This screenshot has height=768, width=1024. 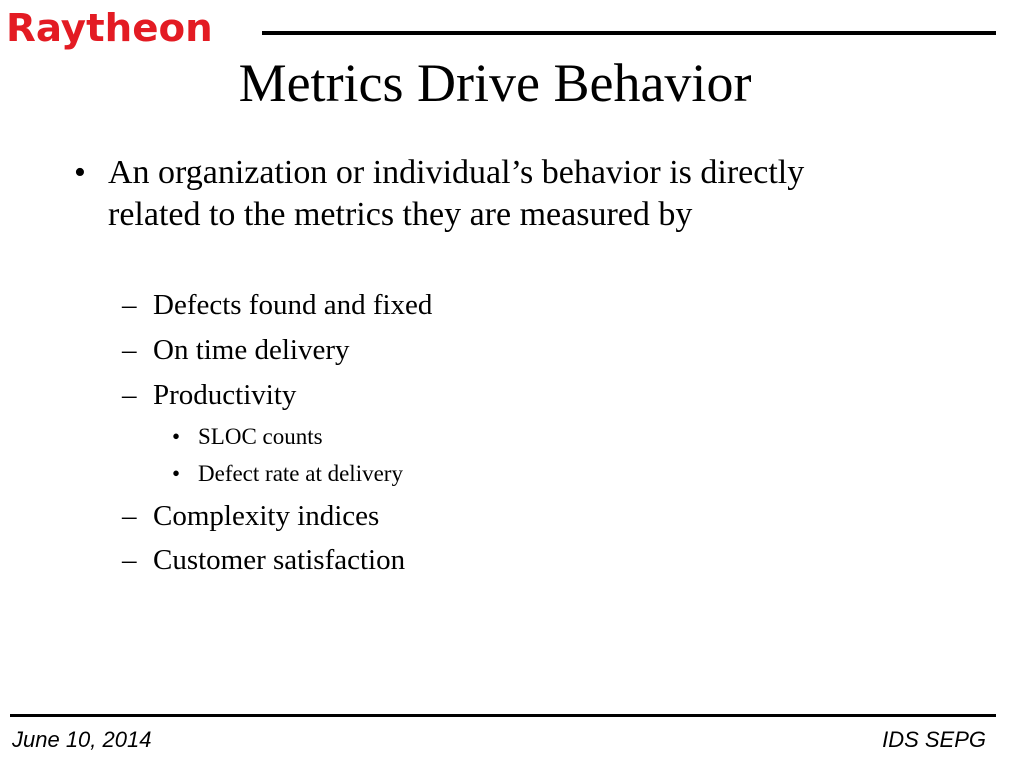 I want to click on nested-bullet-sloc: SLOC counts, so click(x=260, y=436).